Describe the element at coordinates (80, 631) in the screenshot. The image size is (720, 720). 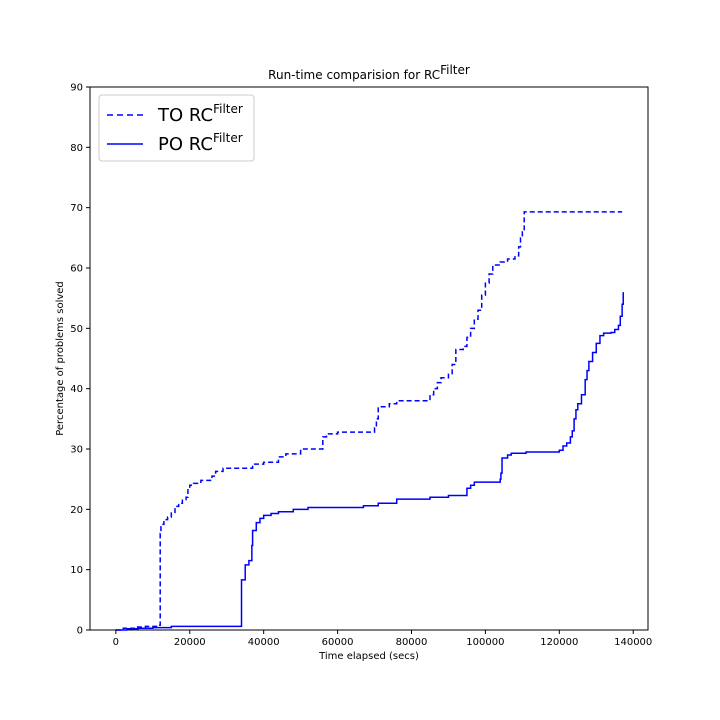
I see `y-tick-label: 0` at that location.